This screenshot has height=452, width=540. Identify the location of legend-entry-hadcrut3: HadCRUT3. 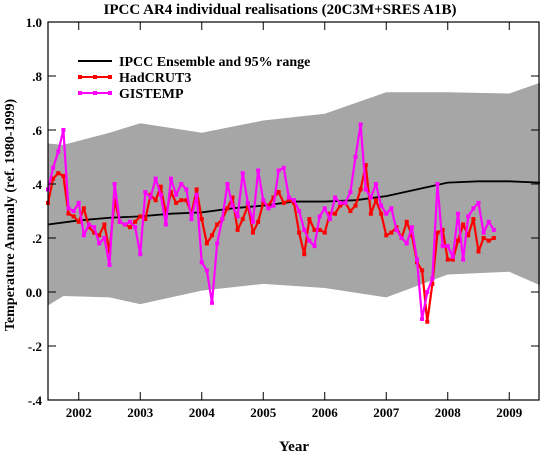
(134, 78).